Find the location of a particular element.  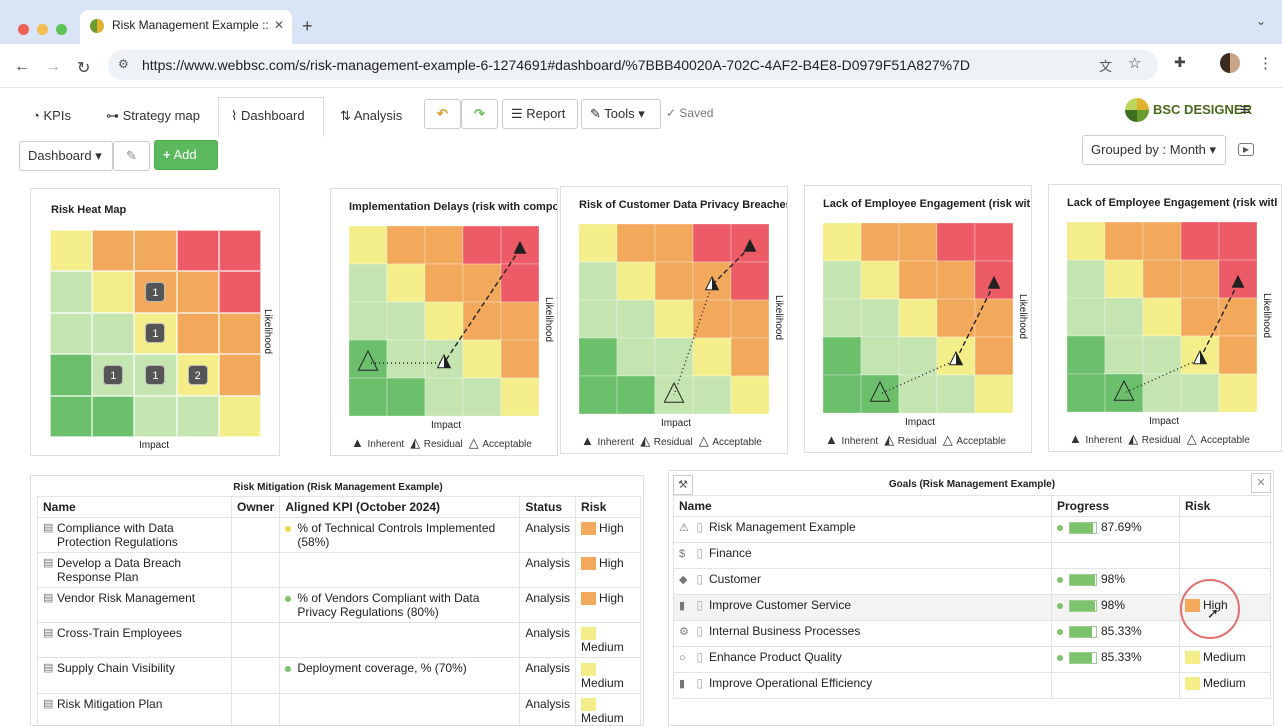

tab-analysis: ⇅ Analysis is located at coordinates (380, 117).